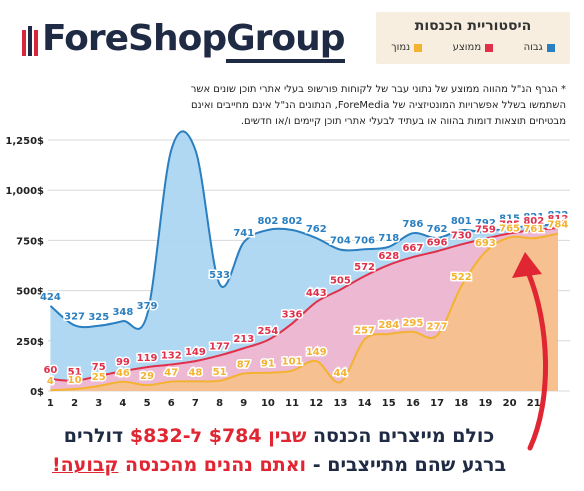 The width and height of the screenshot is (584, 491). Describe the element at coordinates (437, 326) in the screenshot. I see `data-label: 277` at that location.